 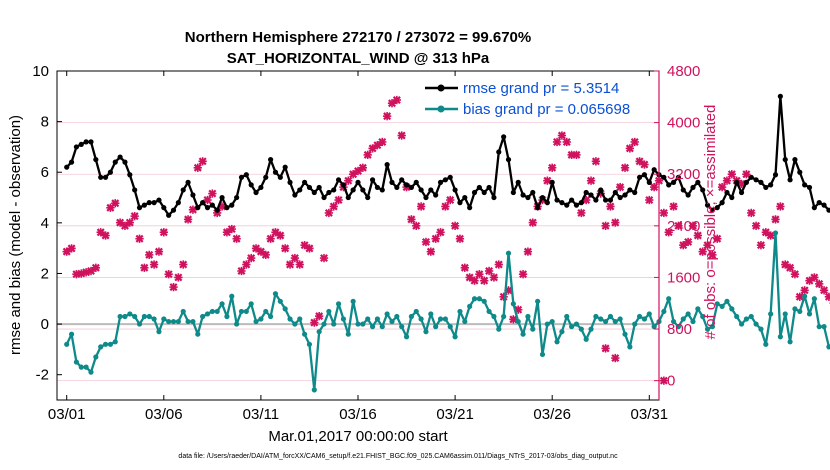 I want to click on y-axis-left: -2 0 2 4 6 8 10, so click(x=47, y=223).